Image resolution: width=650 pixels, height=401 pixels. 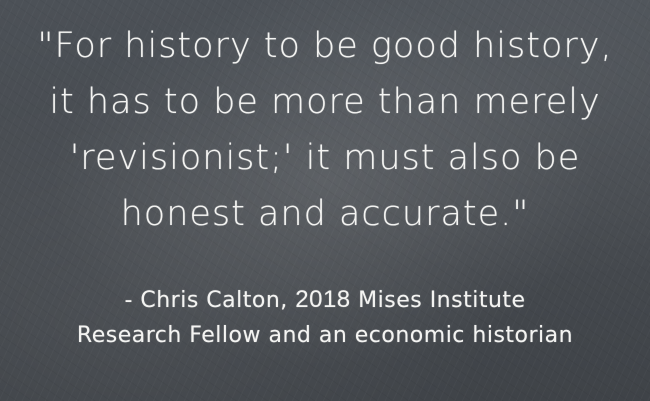 What do you see at coordinates (325, 102) in the screenshot?
I see `quote-line: it has to be more than merely` at bounding box center [325, 102].